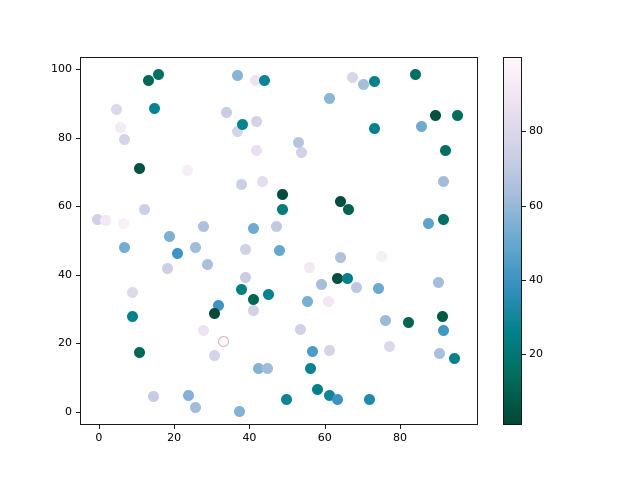 The height and width of the screenshot is (480, 640). Describe the element at coordinates (65, 206) in the screenshot. I see `y-axis-tick-label: 60` at that location.